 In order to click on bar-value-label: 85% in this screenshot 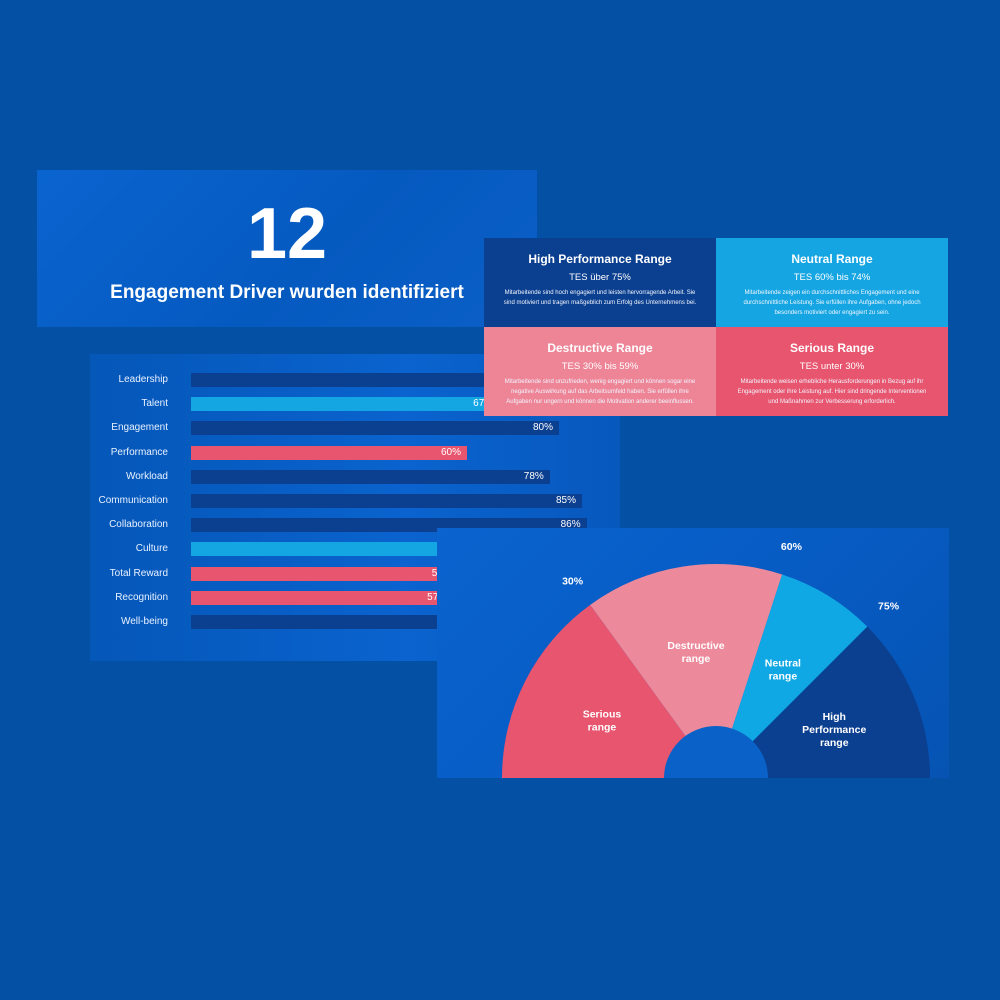, I will do `click(565, 500)`.